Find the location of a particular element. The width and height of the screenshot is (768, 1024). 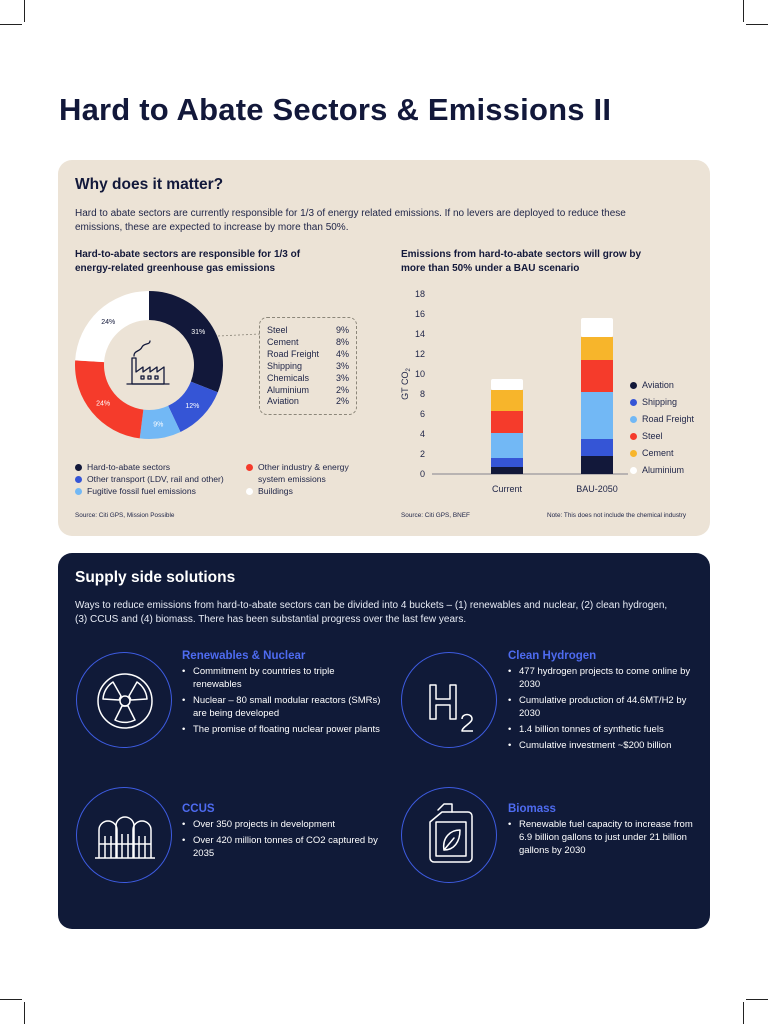

donut-slice-label: 12% is located at coordinates (192, 406).